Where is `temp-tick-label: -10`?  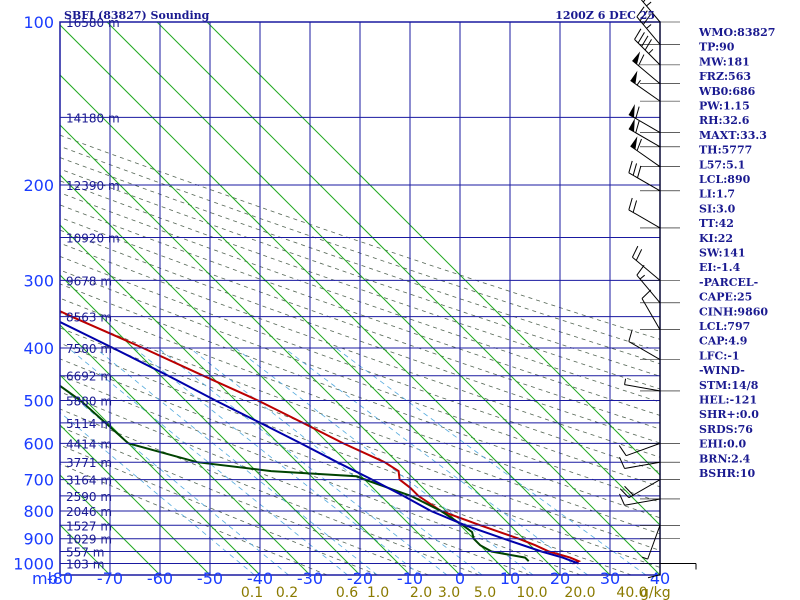
temp-tick-label: -10 is located at coordinates (410, 578).